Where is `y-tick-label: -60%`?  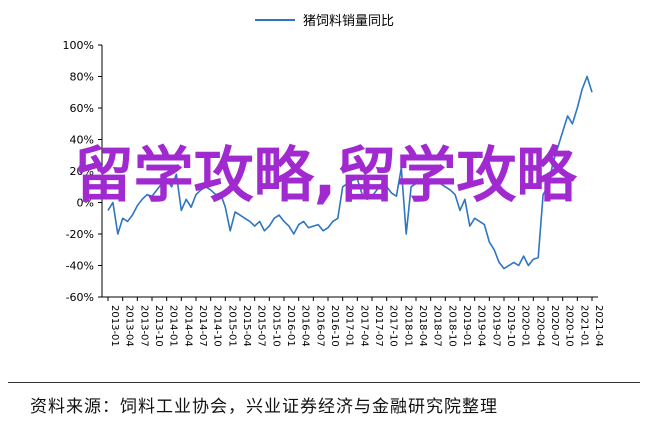 y-tick-label: -60% is located at coordinates (80, 297).